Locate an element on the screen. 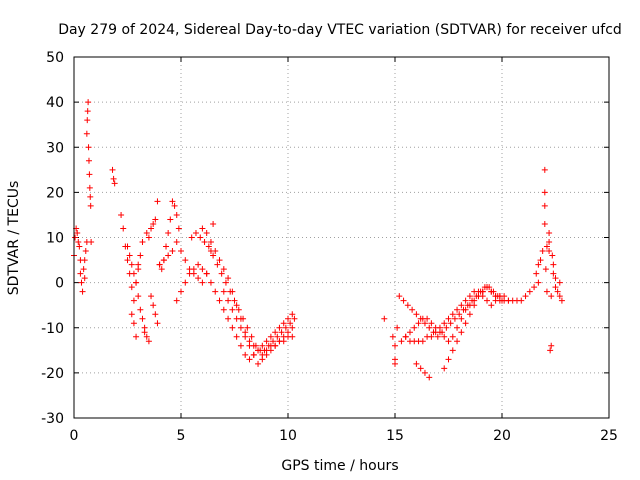 The width and height of the screenshot is (640, 480). y-tick-label: -30 is located at coordinates (52, 419).